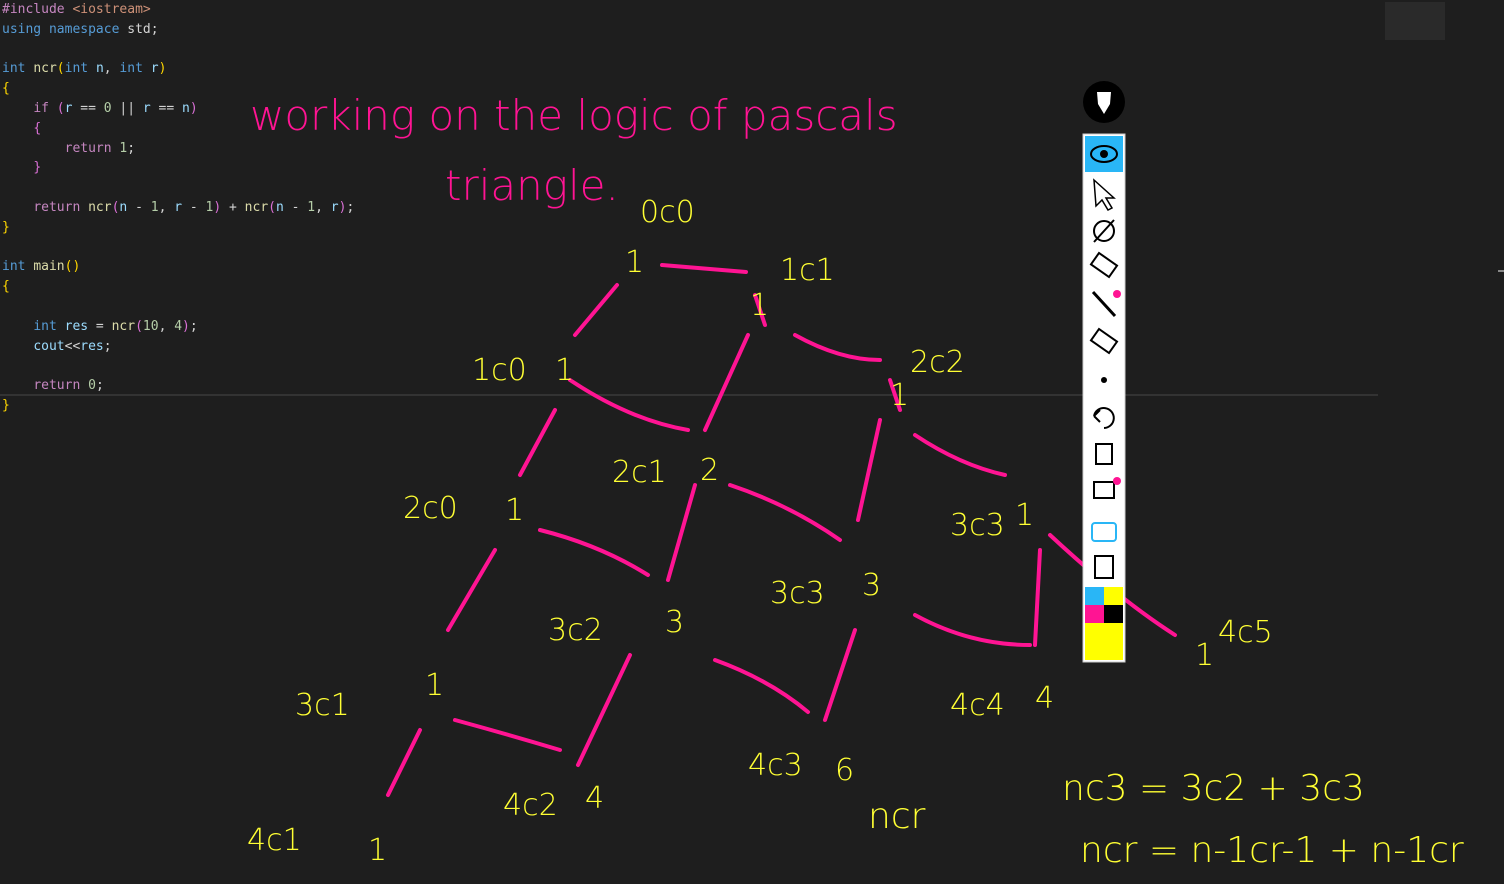 This screenshot has height=884, width=1504. I want to click on node-label: 0c0, so click(667, 212).